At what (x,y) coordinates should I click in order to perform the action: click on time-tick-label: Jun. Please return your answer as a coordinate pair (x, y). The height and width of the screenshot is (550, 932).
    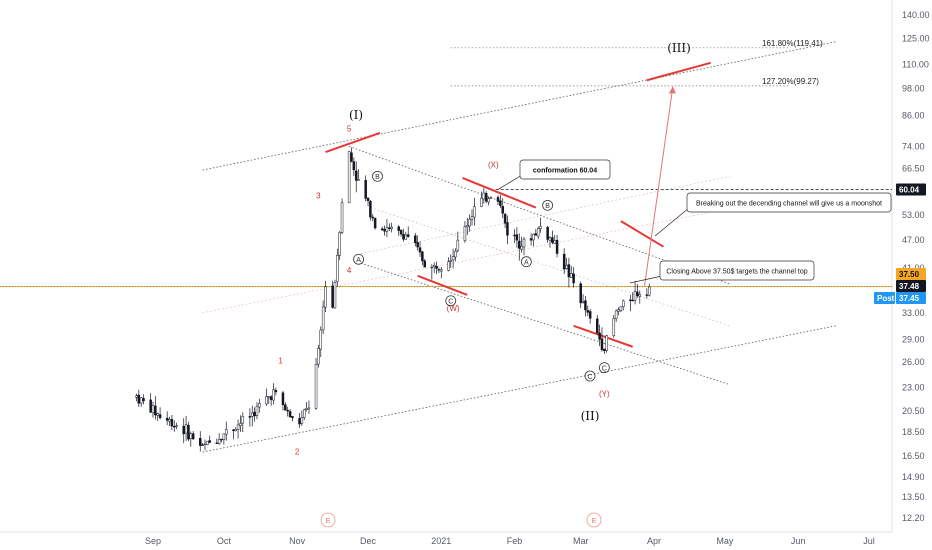
    Looking at the image, I should click on (798, 541).